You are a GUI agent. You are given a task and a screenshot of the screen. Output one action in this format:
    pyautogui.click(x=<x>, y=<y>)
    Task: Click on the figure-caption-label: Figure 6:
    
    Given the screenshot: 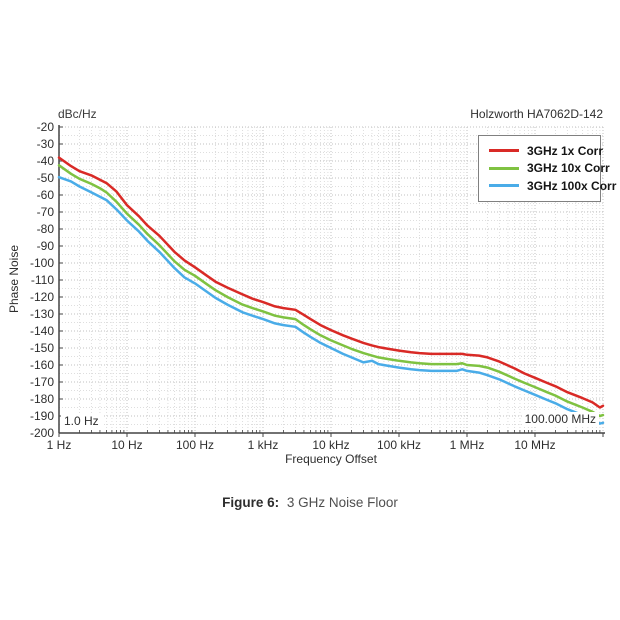 What is the action you would take?
    pyautogui.click(x=251, y=502)
    